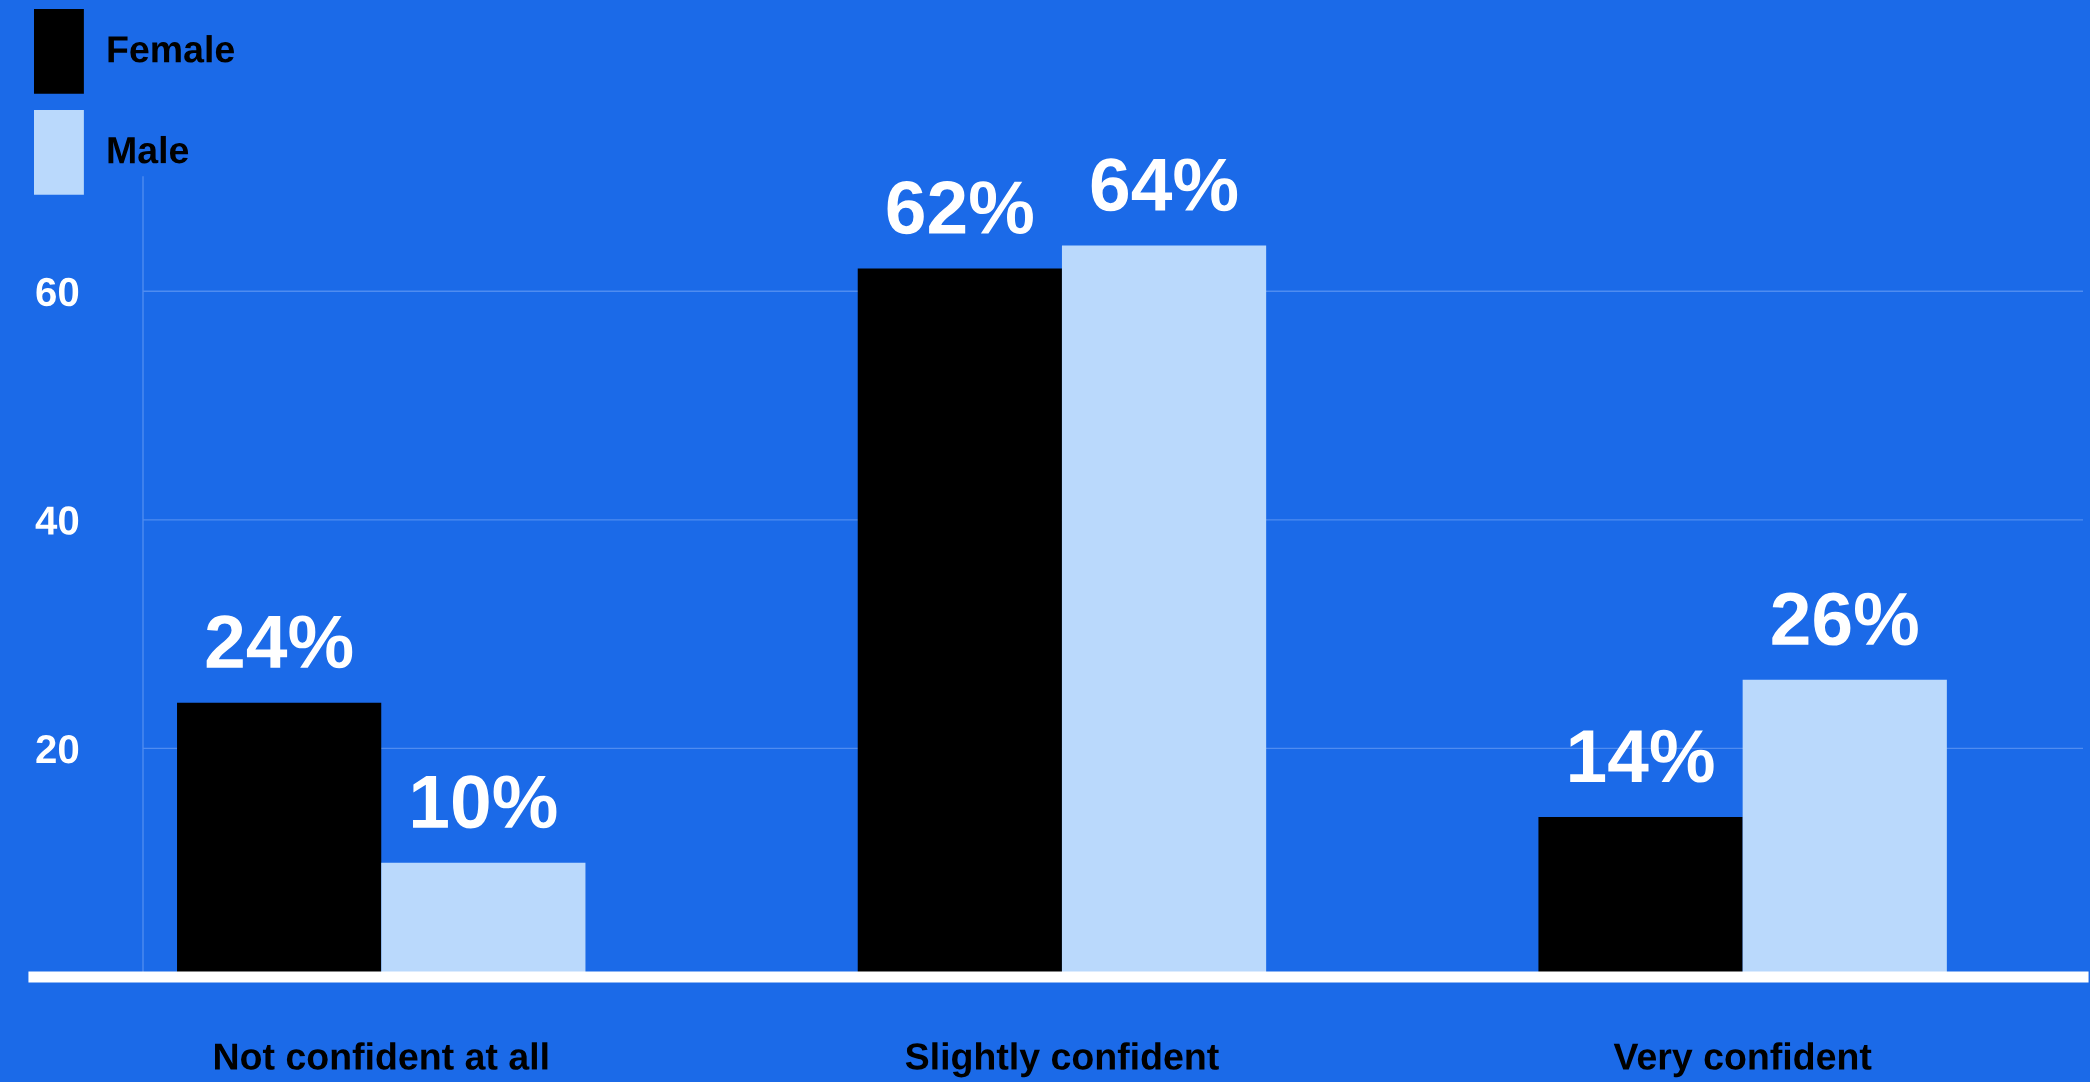 The height and width of the screenshot is (1082, 2090). Describe the element at coordinates (960, 208) in the screenshot. I see `data-label: 62%` at that location.